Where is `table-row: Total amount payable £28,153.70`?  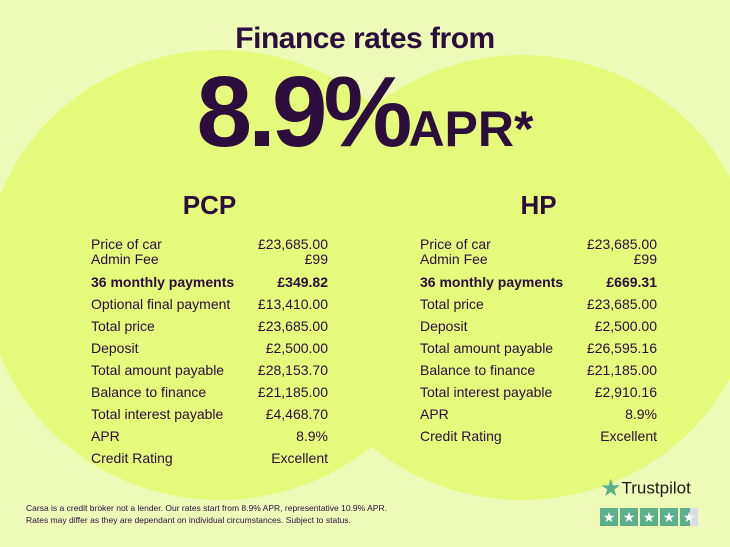 table-row: Total amount payable £28,153.70 is located at coordinates (209, 370).